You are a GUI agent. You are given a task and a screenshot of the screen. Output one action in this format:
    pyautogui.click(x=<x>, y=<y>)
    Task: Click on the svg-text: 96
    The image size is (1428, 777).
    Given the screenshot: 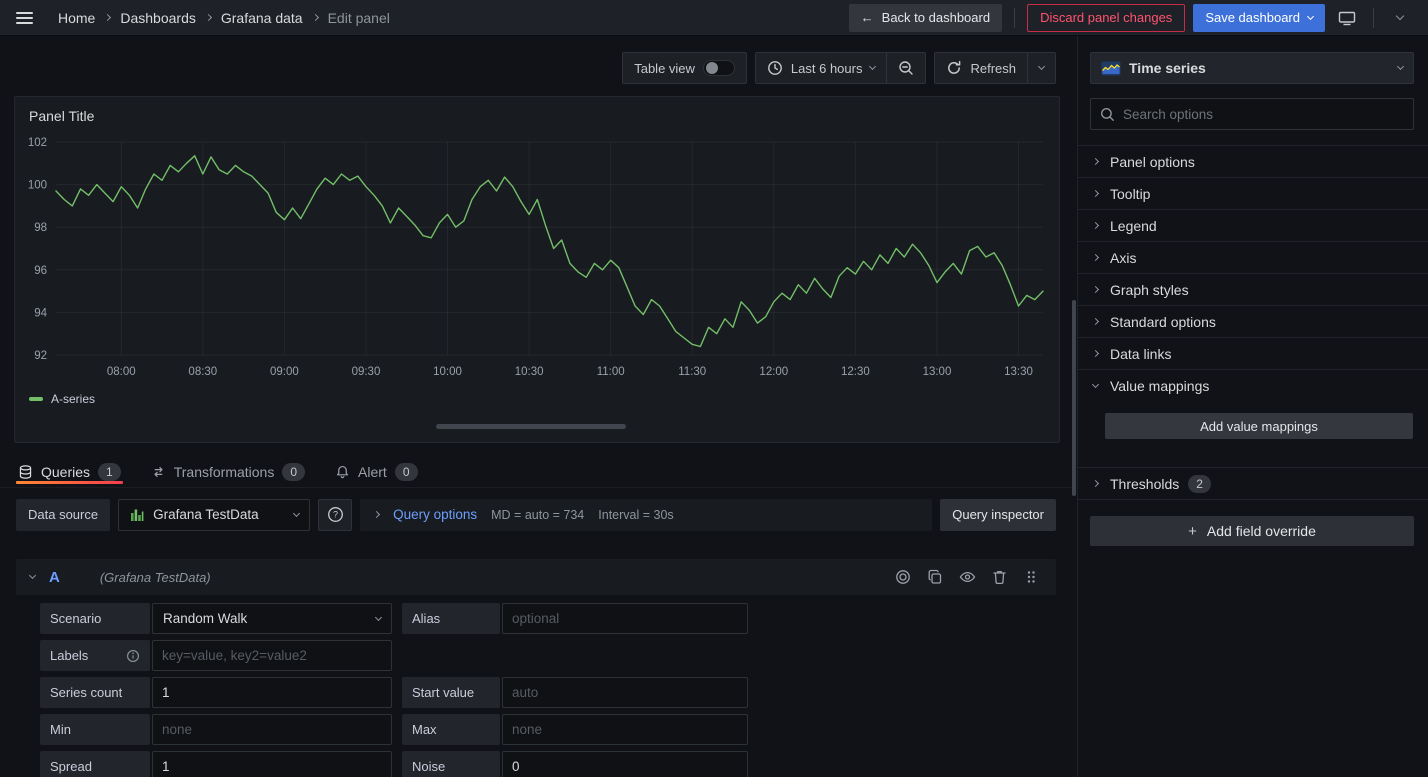 What is the action you would take?
    pyautogui.click(x=40, y=271)
    